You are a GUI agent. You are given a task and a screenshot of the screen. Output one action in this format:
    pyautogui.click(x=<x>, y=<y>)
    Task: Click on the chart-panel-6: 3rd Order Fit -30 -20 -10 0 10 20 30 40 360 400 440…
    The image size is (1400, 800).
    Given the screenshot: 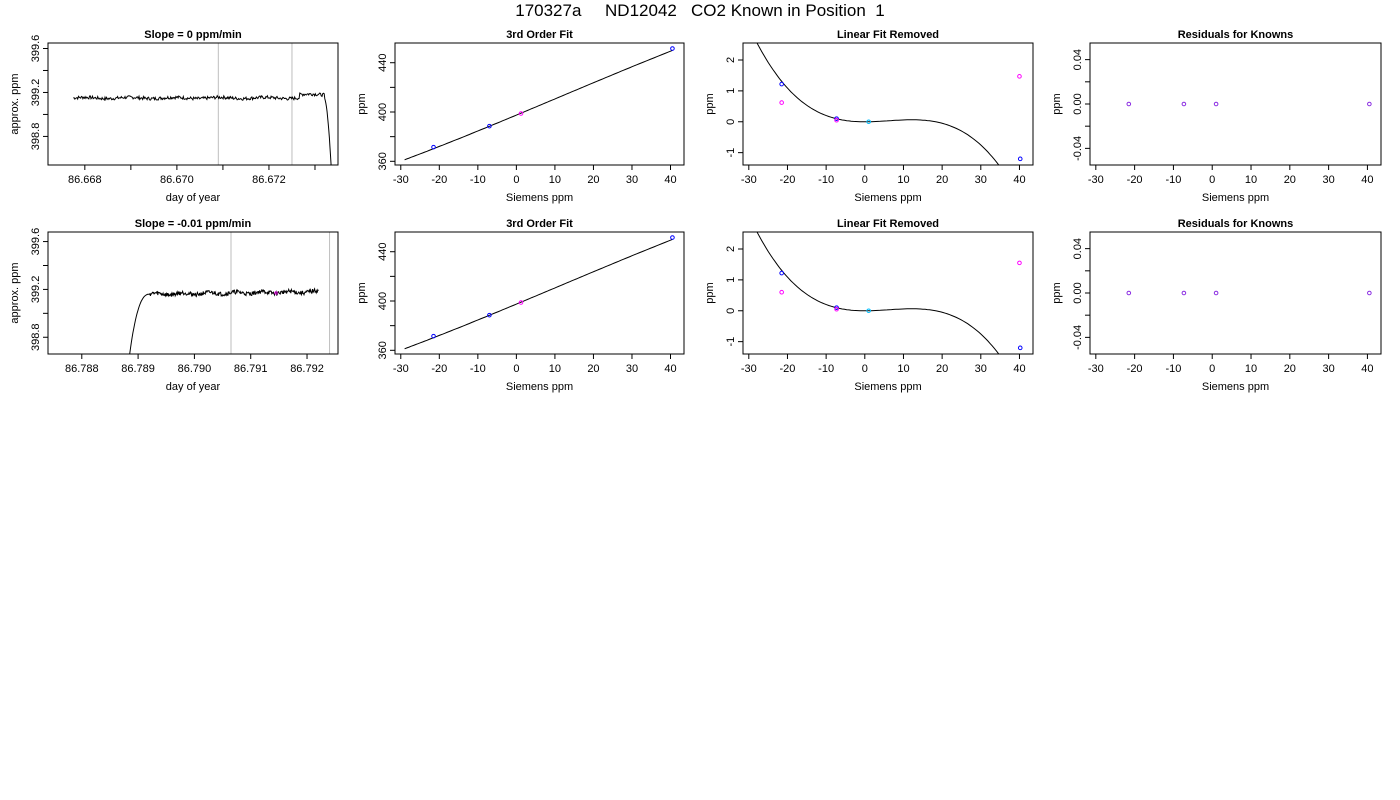 What is the action you would take?
    pyautogui.click(x=520, y=305)
    